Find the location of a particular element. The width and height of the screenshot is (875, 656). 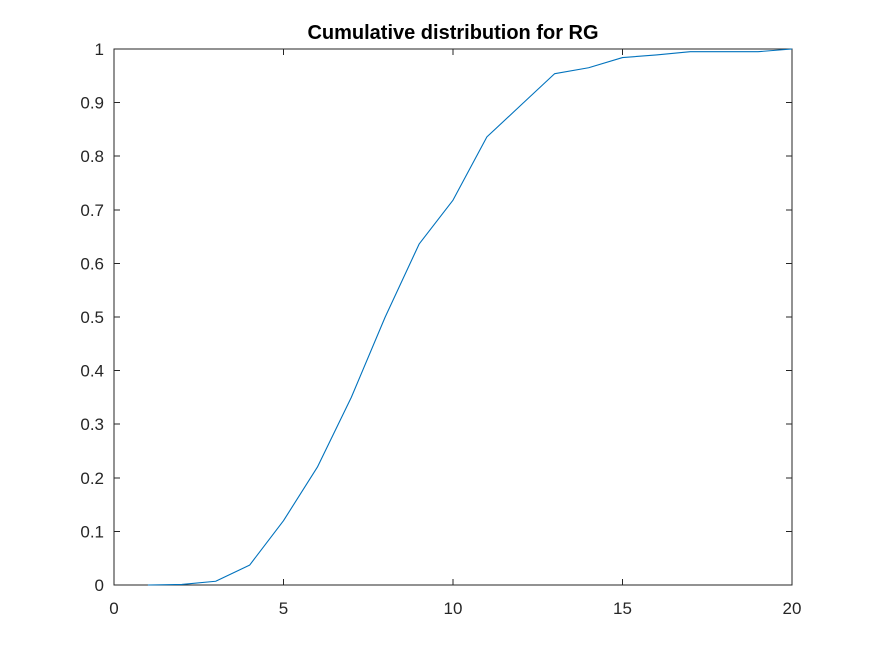

y-tick-label: 0.8 is located at coordinates (92, 156).